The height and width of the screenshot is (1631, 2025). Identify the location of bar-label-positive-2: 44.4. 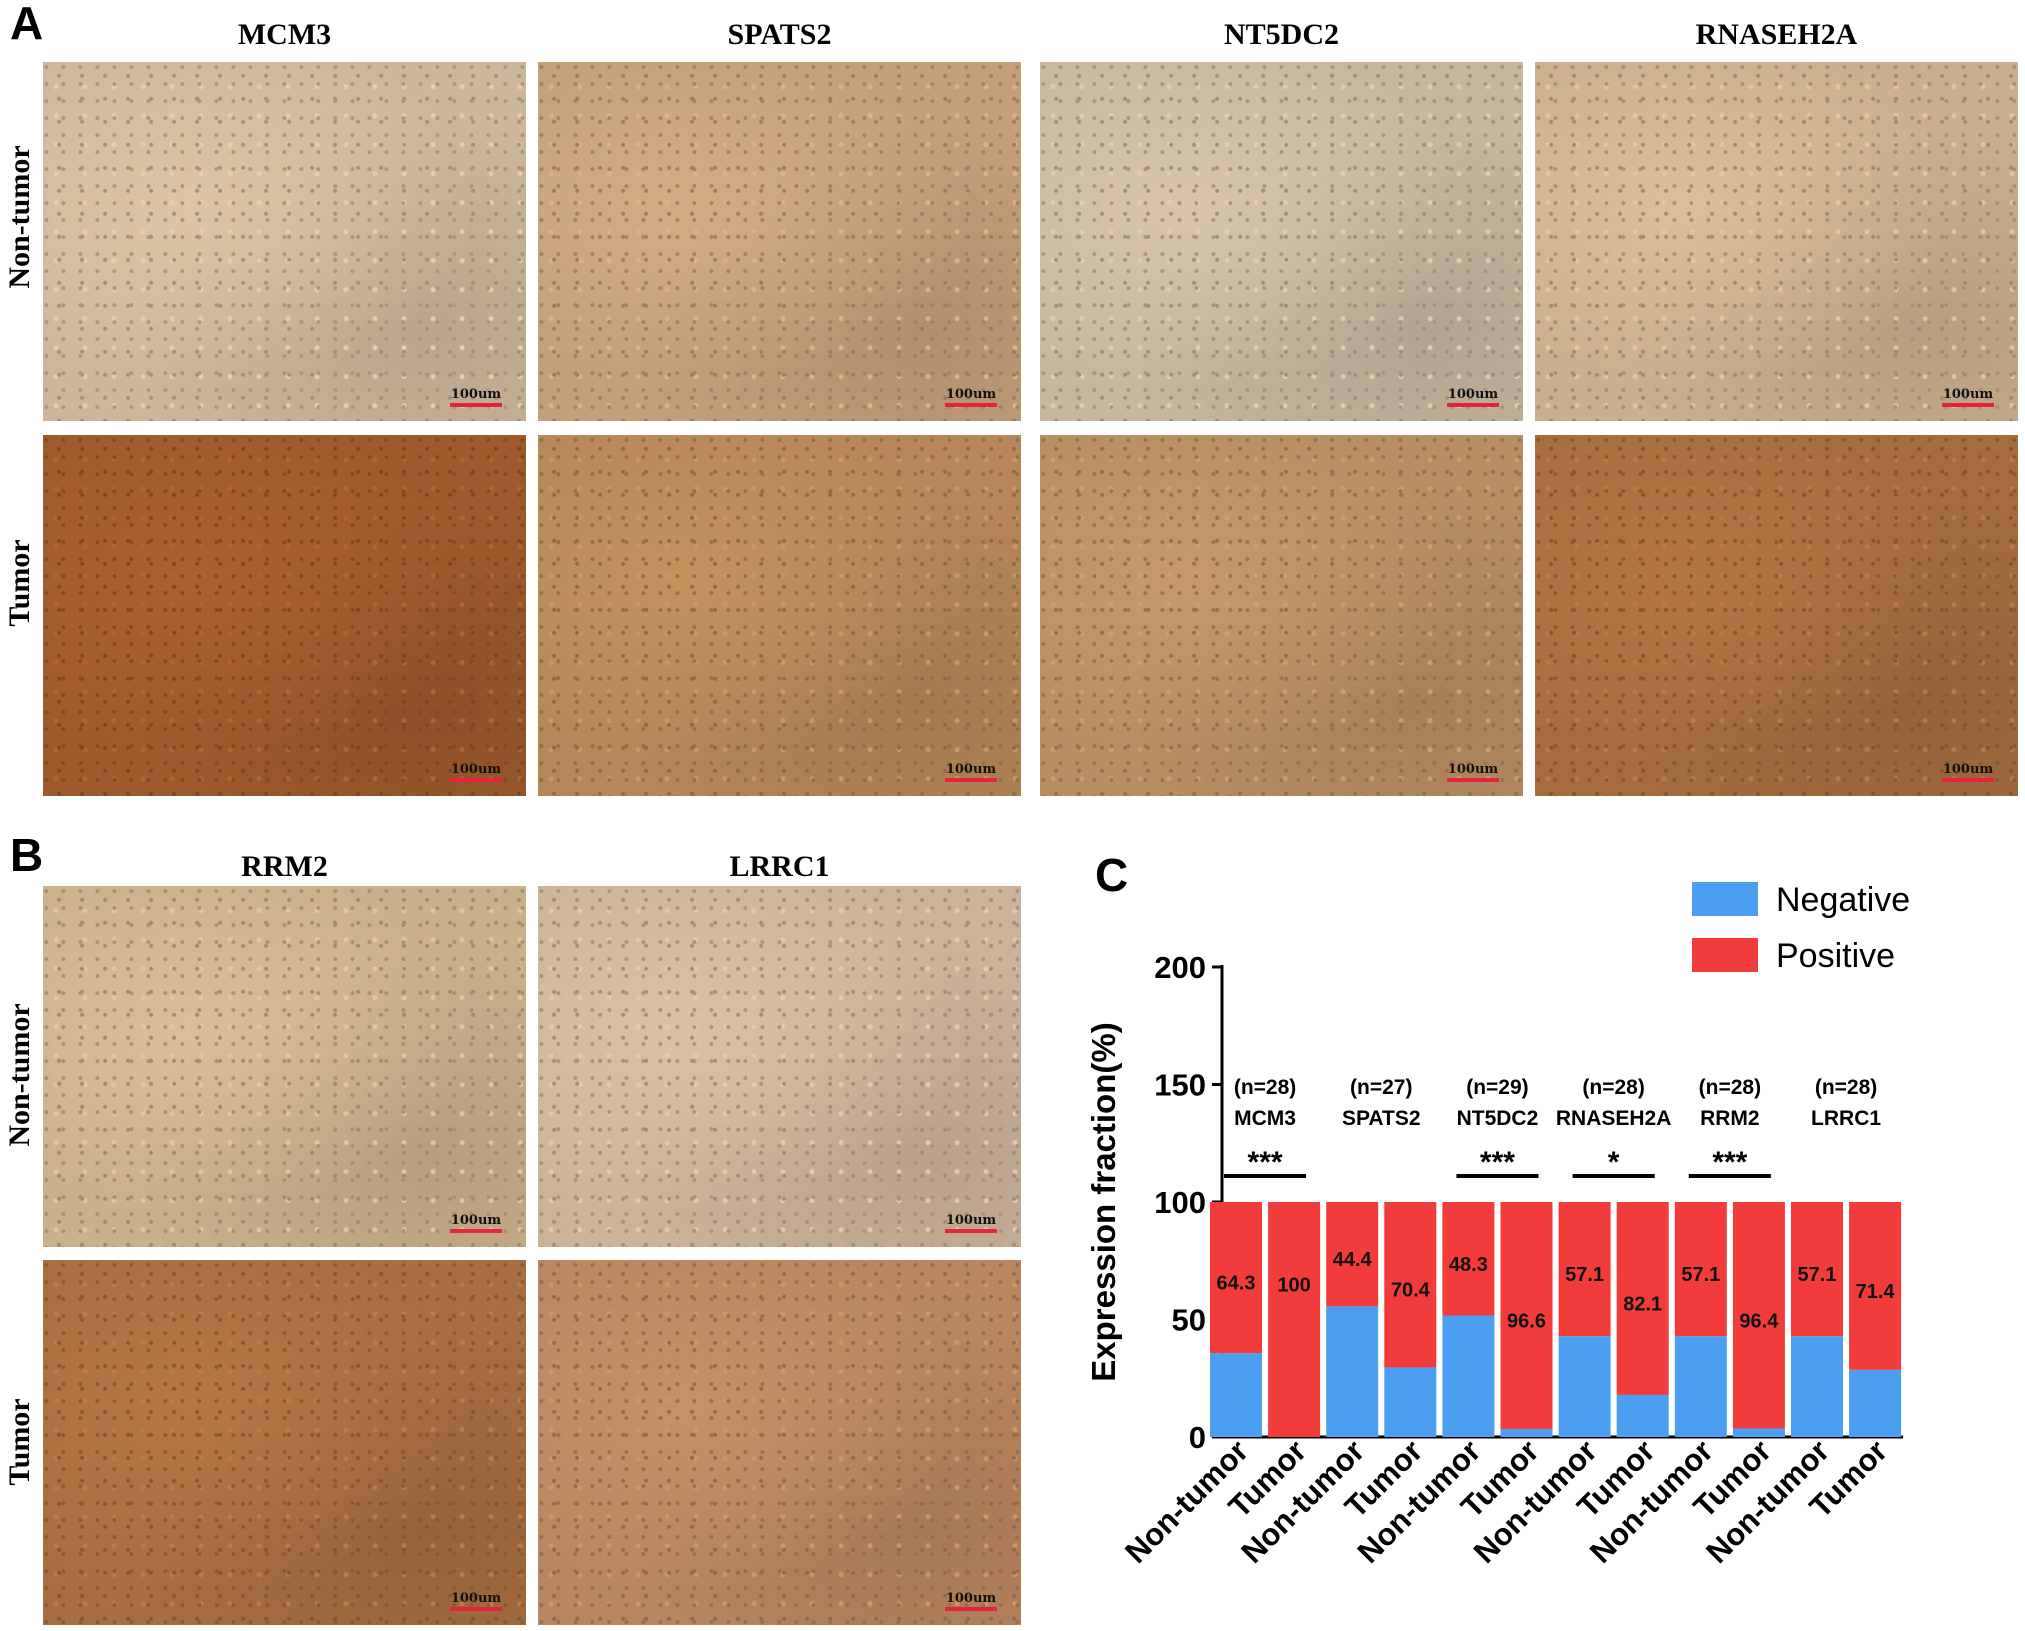
(1353, 1260).